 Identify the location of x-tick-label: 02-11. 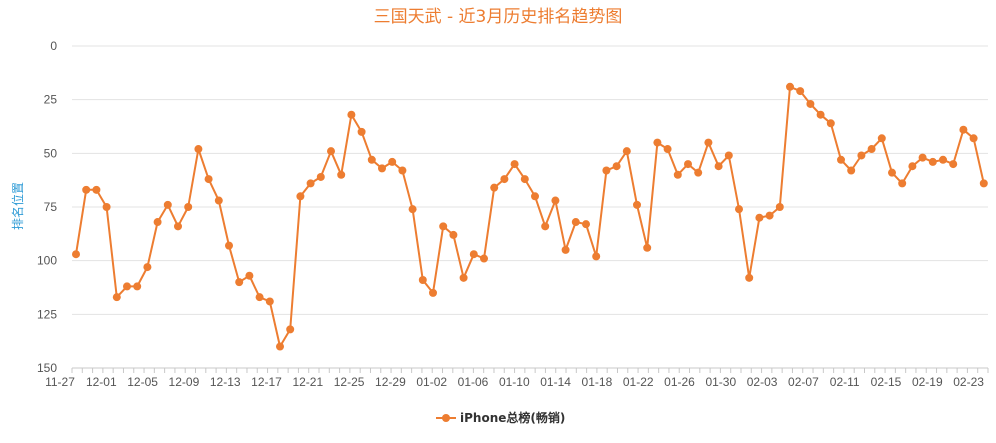
(845, 382).